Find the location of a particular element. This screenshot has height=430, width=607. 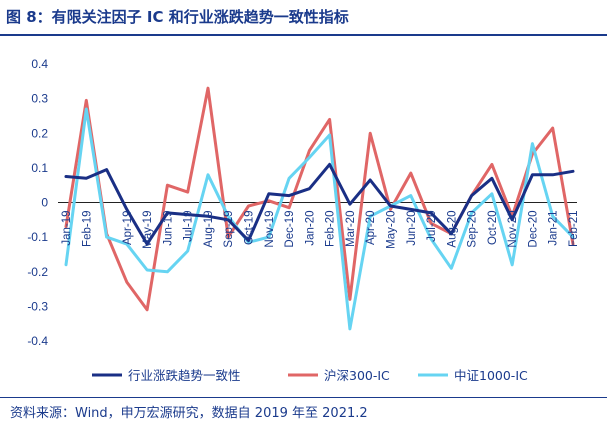

y-tick-label: -0.3 is located at coordinates (37, 306).